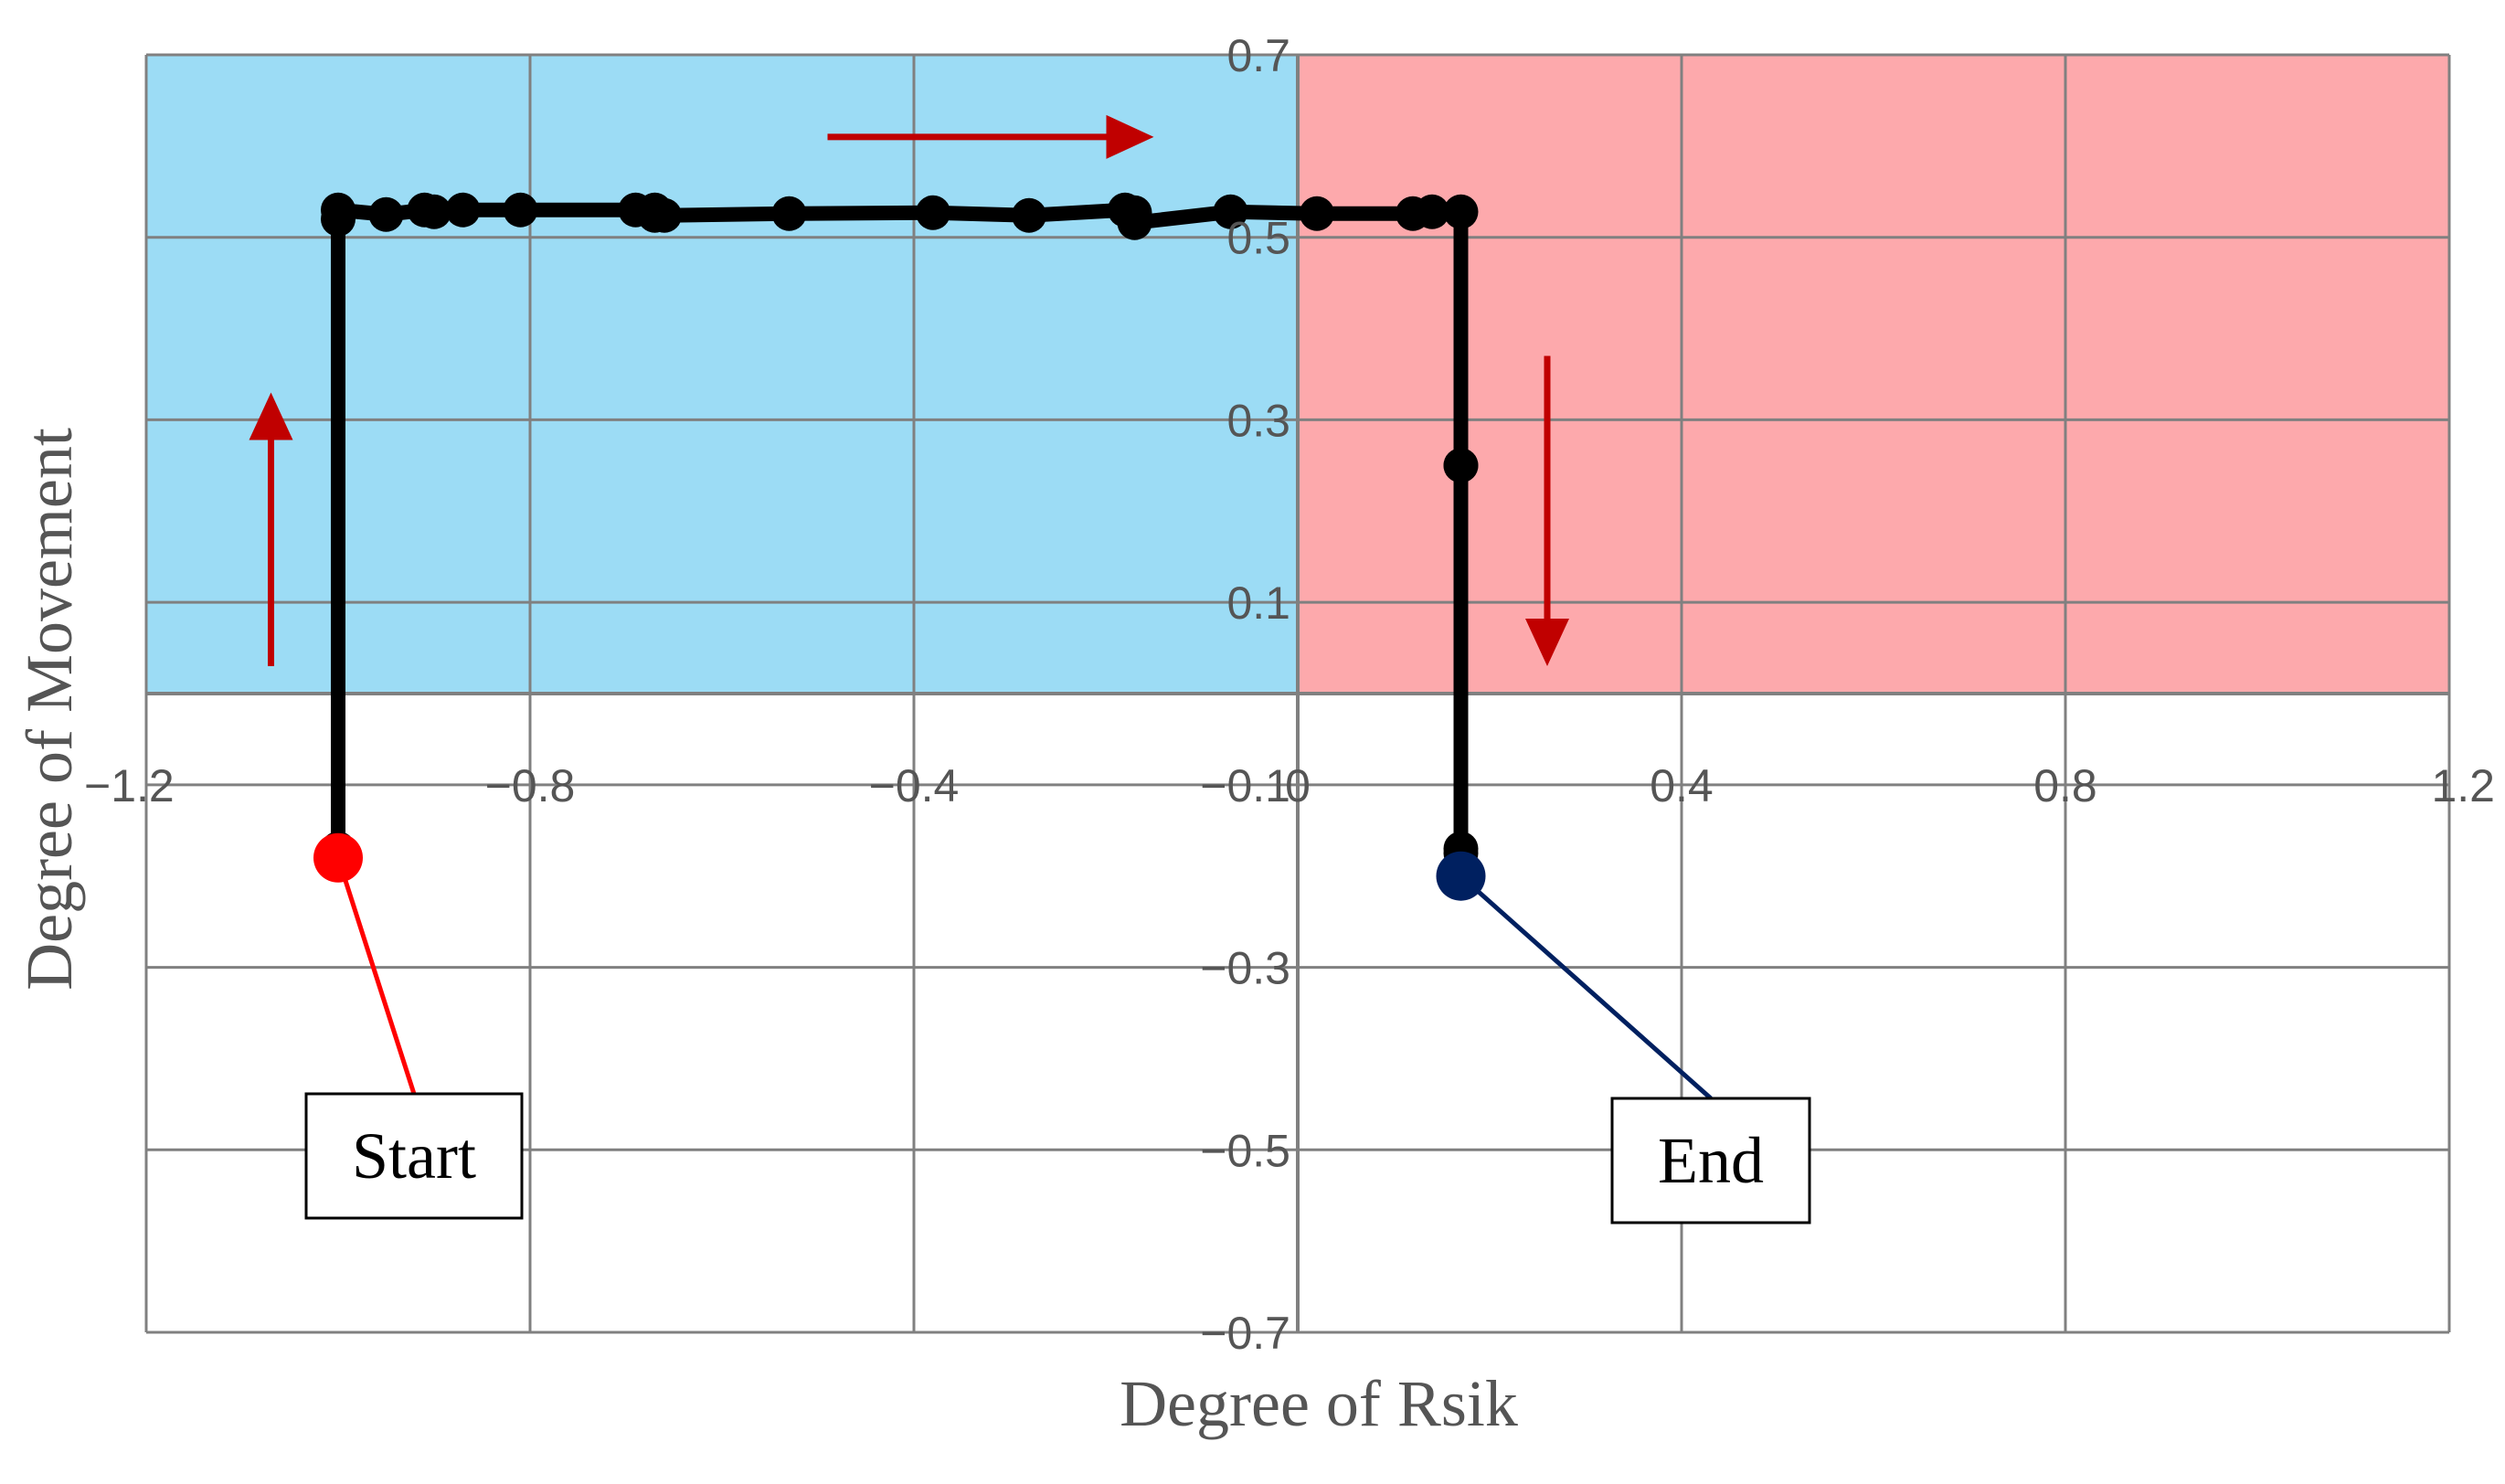  I want to click on arrow-head-down, so click(1547, 643).